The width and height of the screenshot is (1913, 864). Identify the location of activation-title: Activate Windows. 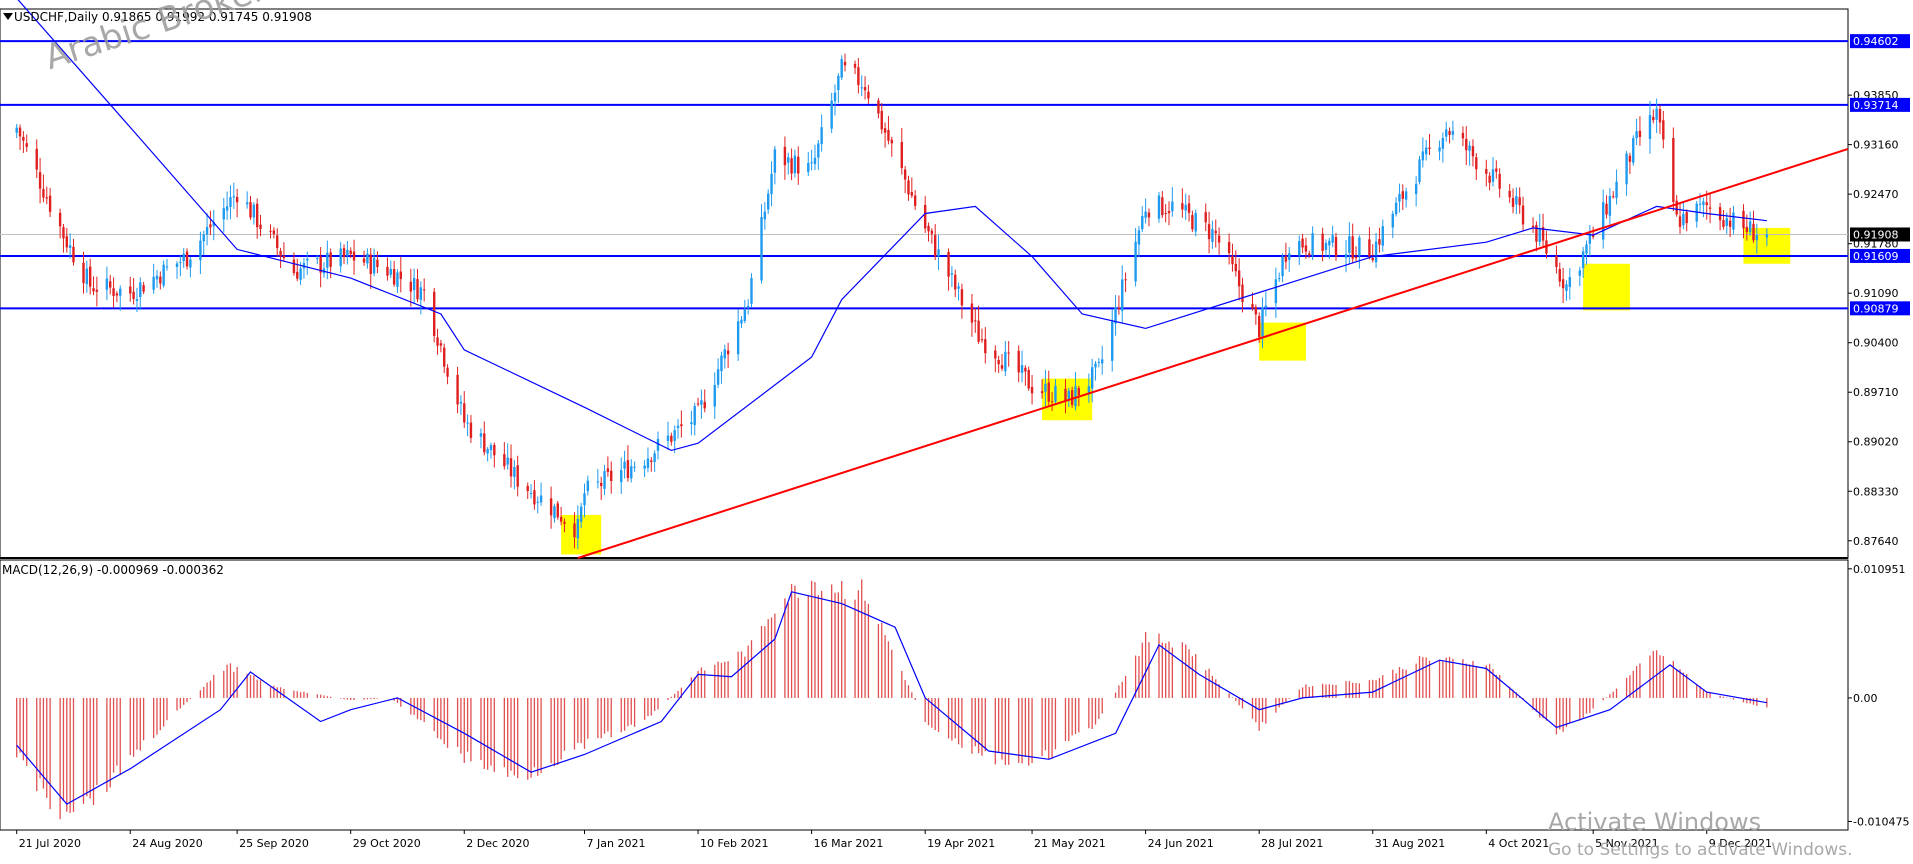
(1655, 822).